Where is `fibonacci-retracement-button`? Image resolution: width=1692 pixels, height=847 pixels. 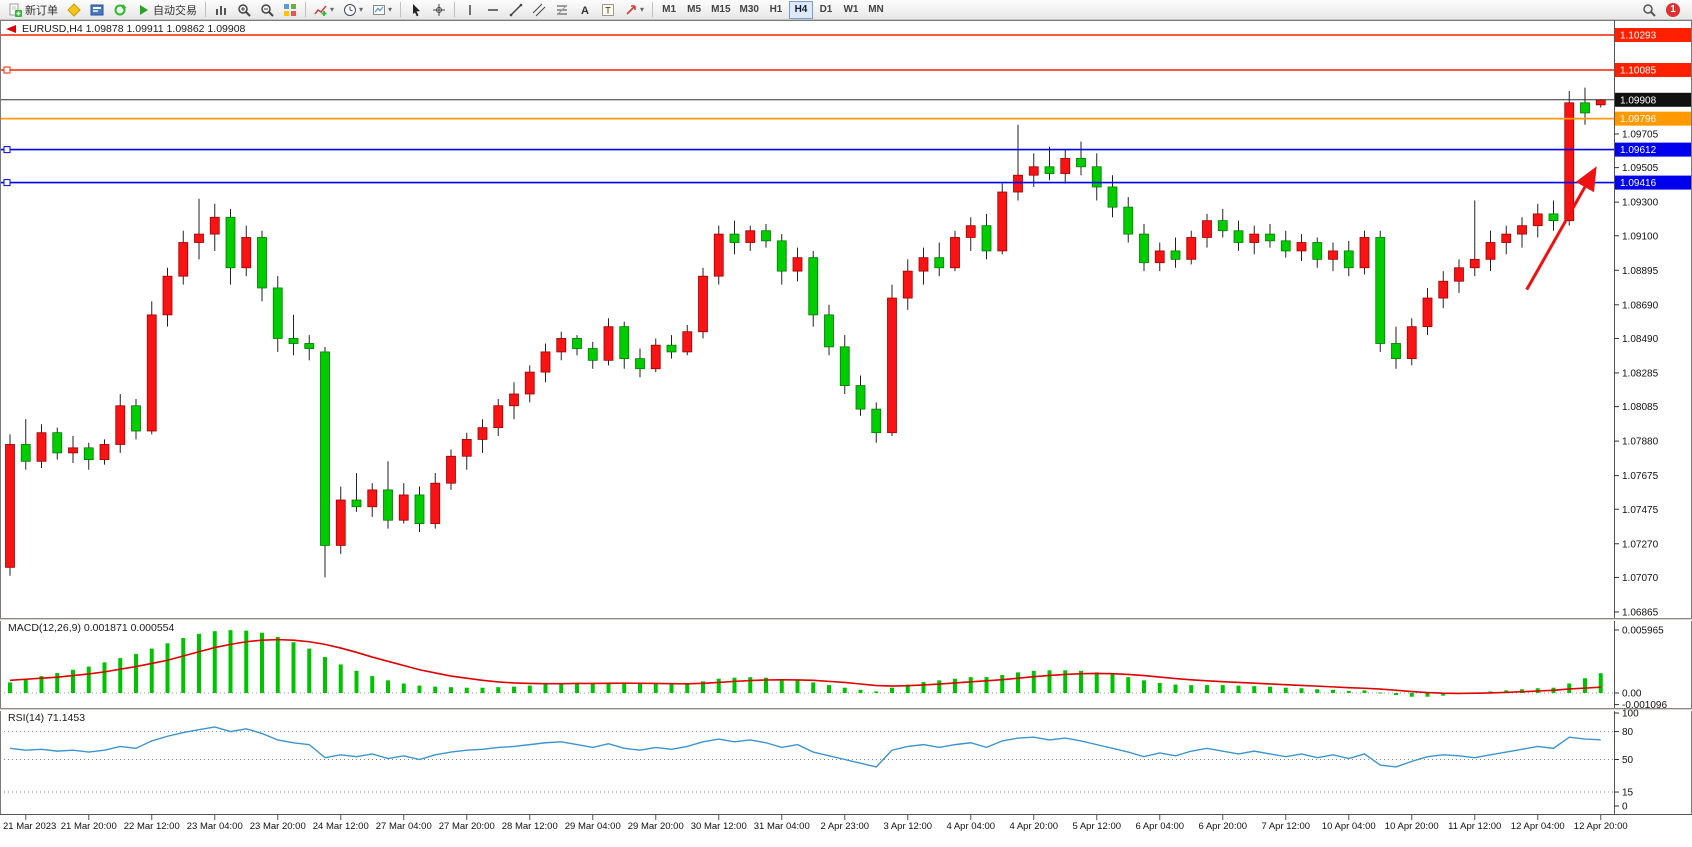 fibonacci-retracement-button is located at coordinates (562, 10).